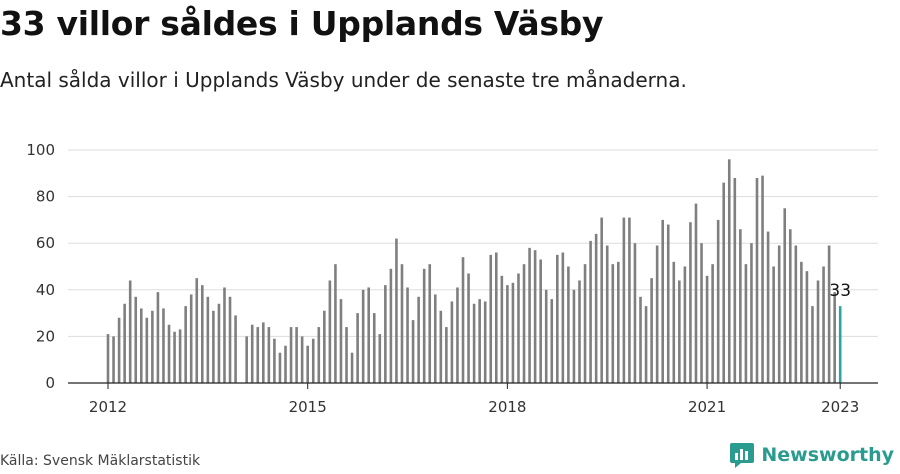 The width and height of the screenshot is (900, 474). I want to click on y-tick-label: 100, so click(40, 150).